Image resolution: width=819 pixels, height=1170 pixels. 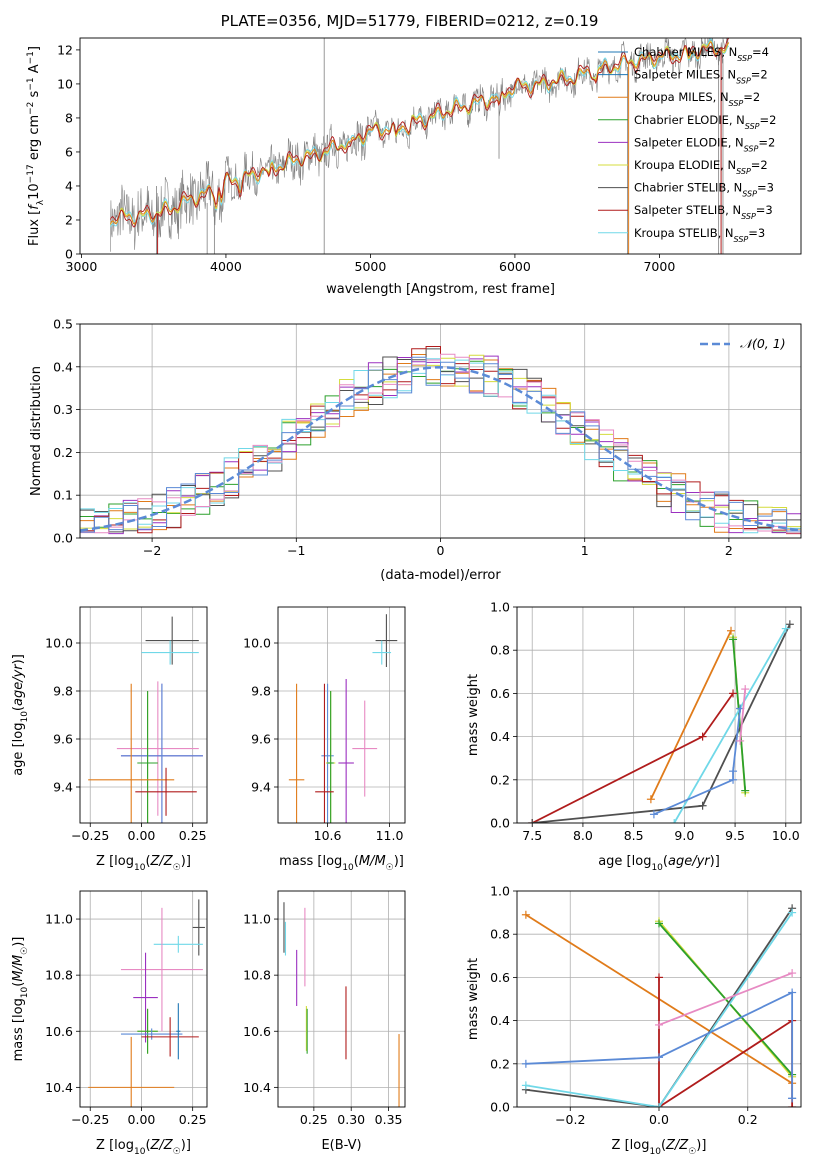 What do you see at coordinates (324, 725) in the screenshot?
I see `age_vs_mass-axes: 10.6 11.0 9.4 9.6 9.8 10.0` at bounding box center [324, 725].